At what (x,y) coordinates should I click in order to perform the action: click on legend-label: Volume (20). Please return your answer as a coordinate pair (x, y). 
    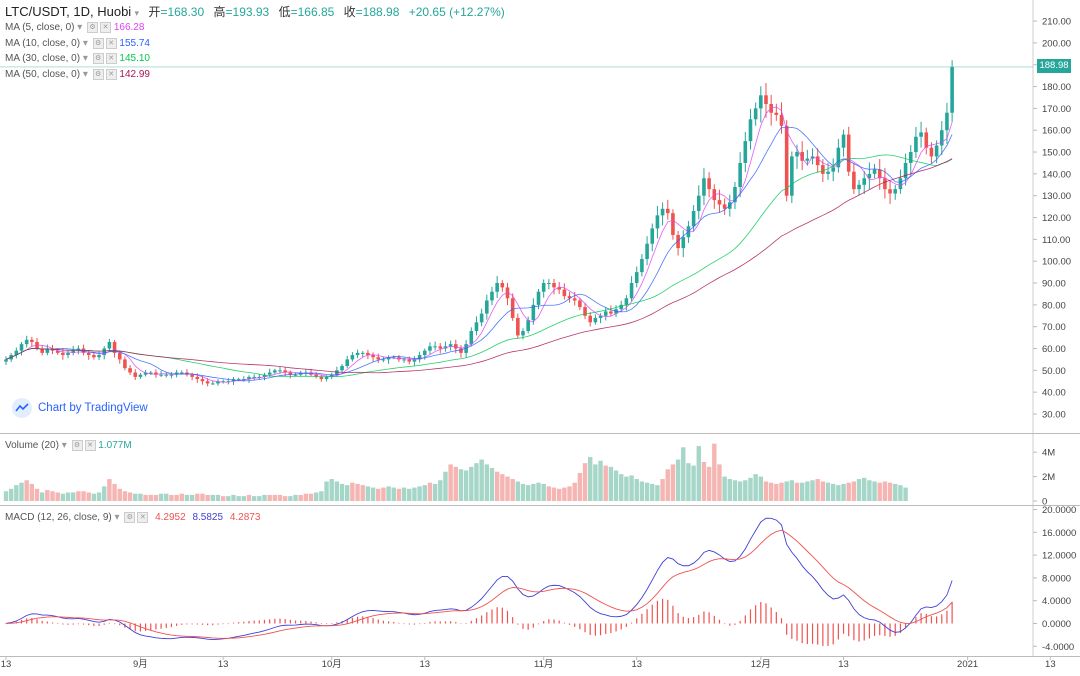
    Looking at the image, I should click on (32, 446).